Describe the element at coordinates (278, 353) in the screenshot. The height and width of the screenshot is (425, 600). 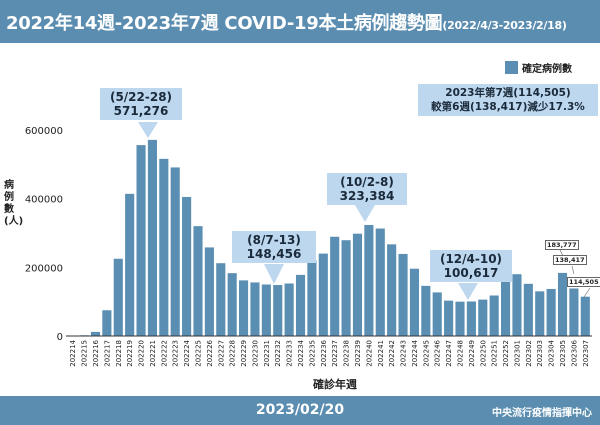
I see `x-tick-label: 202232` at that location.